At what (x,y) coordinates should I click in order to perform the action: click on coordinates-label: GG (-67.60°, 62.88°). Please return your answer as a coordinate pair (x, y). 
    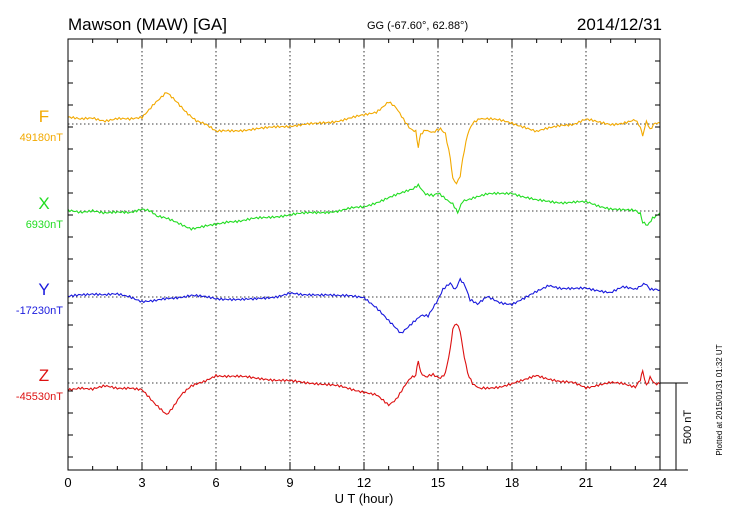
    Looking at the image, I should click on (417, 26).